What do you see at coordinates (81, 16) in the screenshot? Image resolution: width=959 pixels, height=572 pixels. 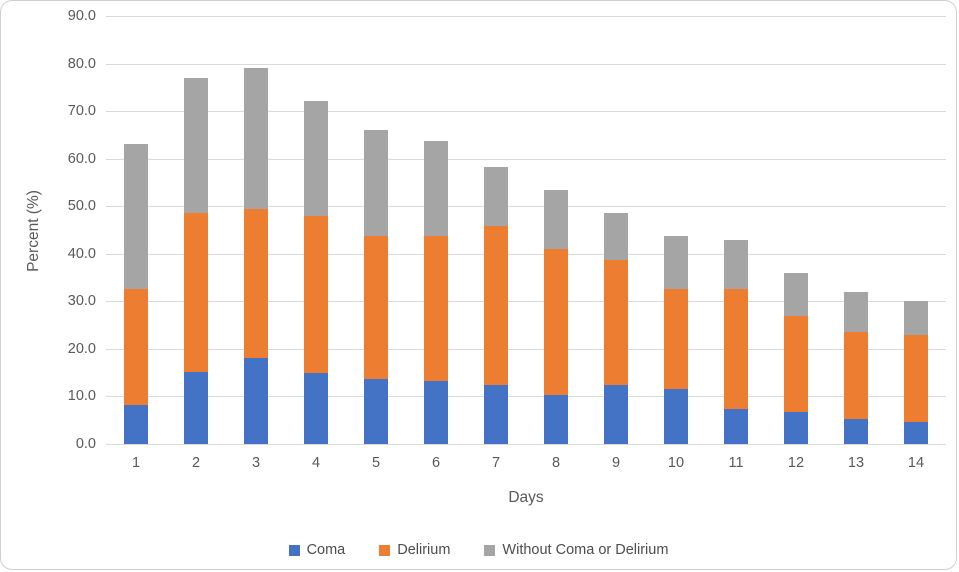 I see `y-axis-tick-label: 90.0` at bounding box center [81, 16].